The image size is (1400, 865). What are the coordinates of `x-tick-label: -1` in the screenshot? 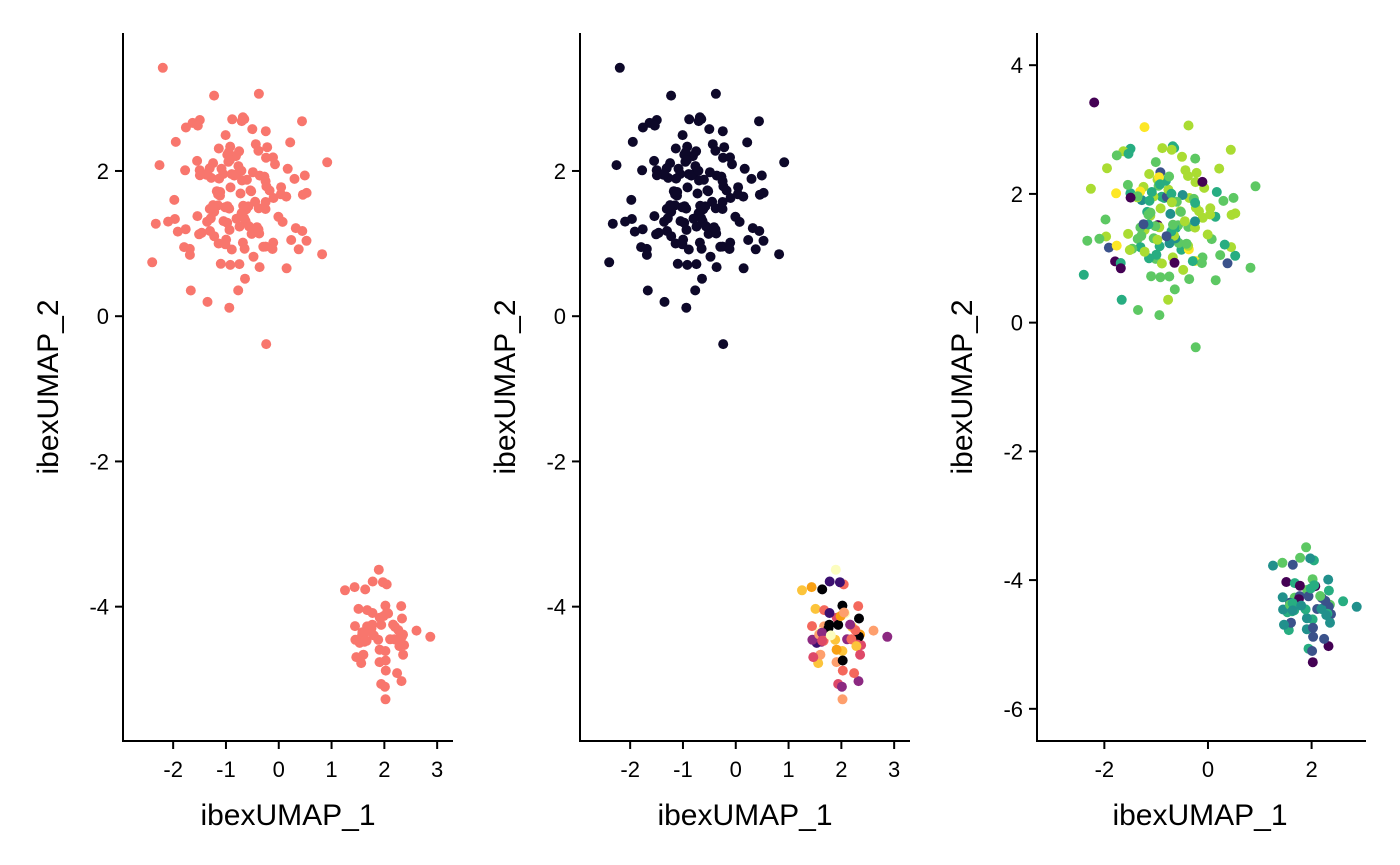 It's located at (683, 769).